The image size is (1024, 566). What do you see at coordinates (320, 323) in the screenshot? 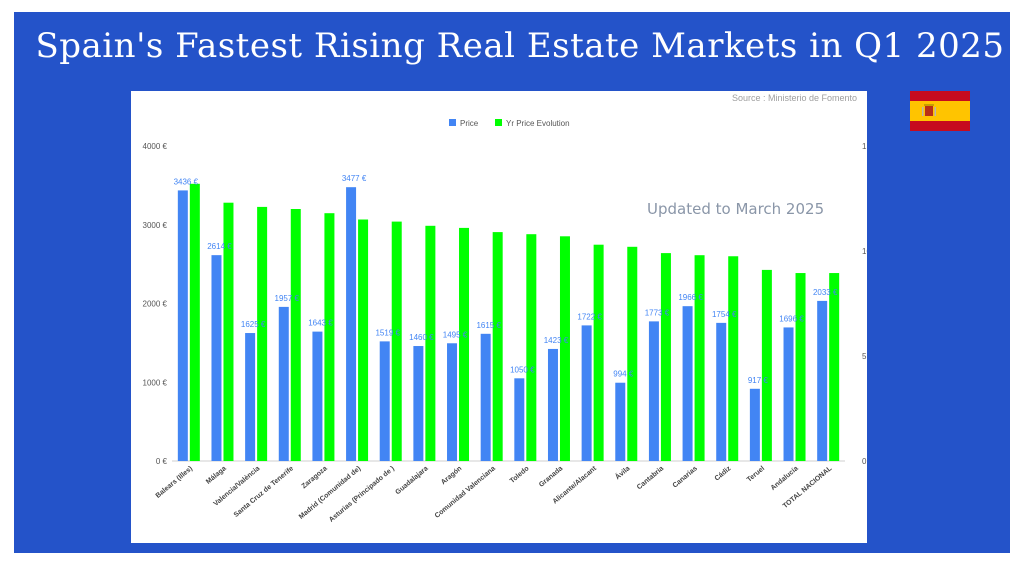
I see `price-data-label: 1643 €` at bounding box center [320, 323].